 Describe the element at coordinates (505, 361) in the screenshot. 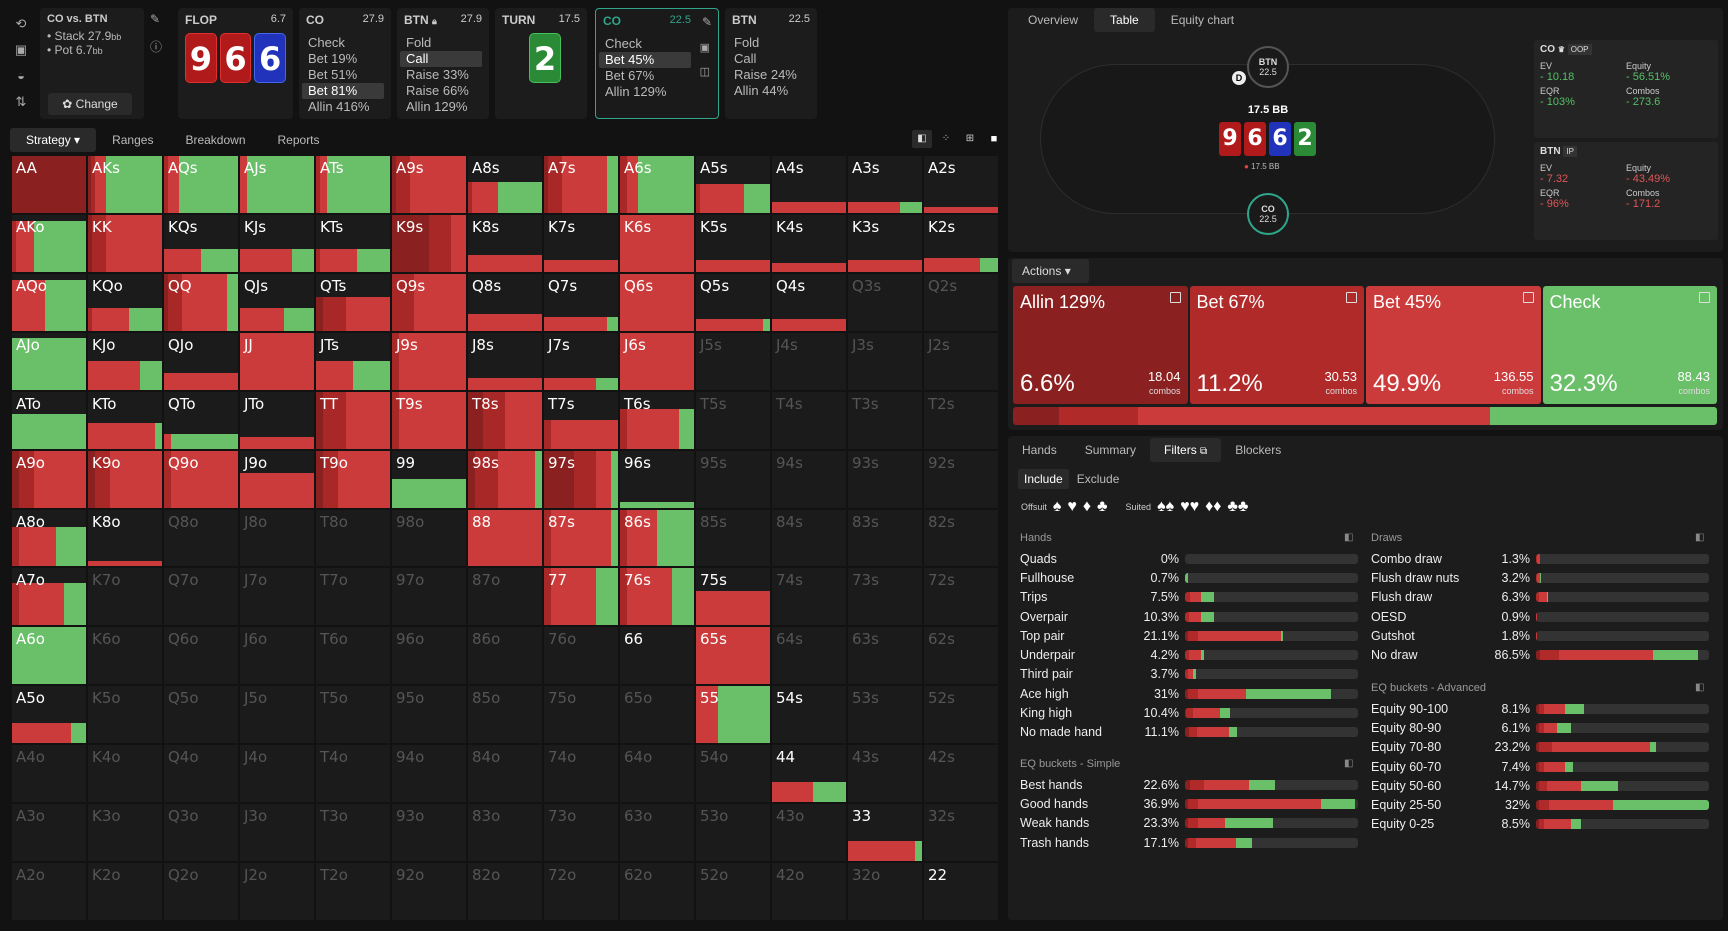

I see `hand-cell-J8s: J8s` at that location.